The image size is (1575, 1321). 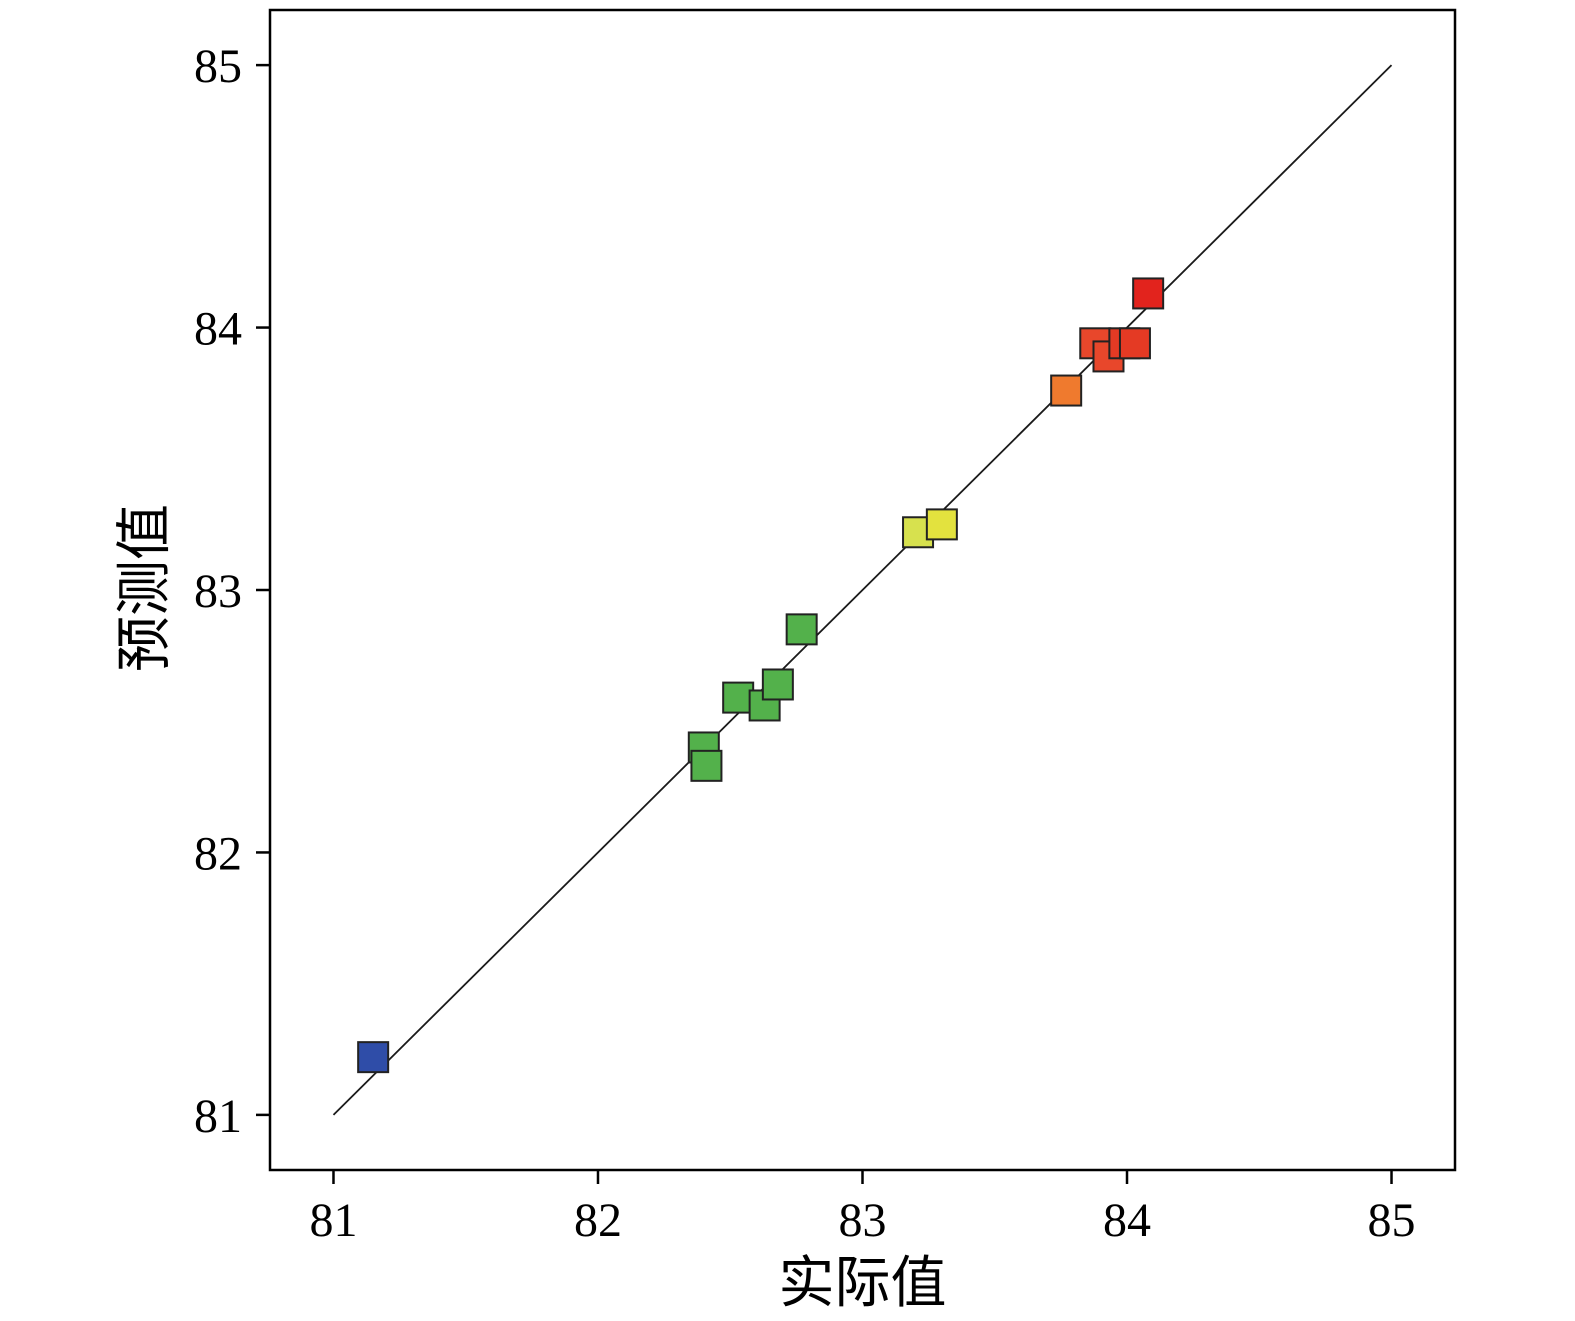 What do you see at coordinates (218, 853) in the screenshot?
I see `y-tick-label: 82` at bounding box center [218, 853].